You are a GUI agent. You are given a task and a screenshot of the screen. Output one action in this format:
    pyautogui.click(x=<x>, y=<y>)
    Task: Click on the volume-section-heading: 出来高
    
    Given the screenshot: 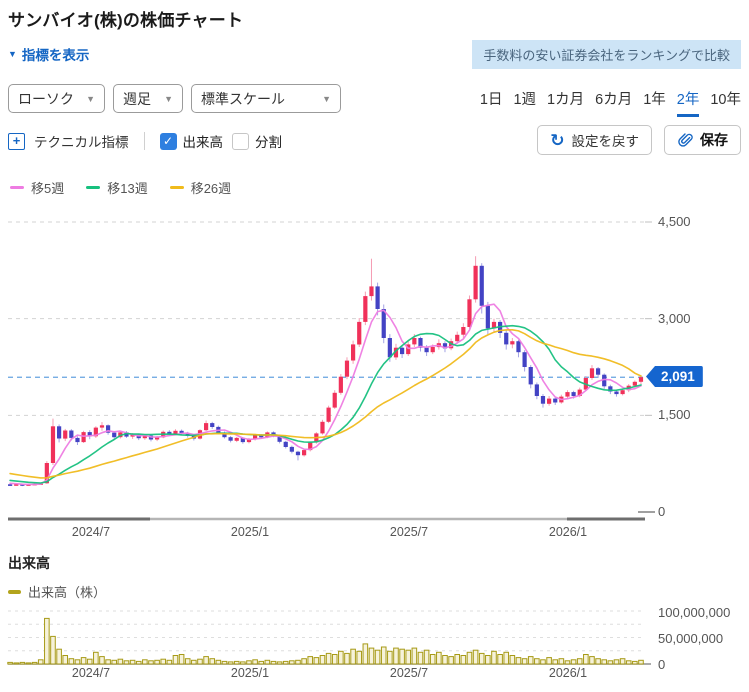 What is the action you would take?
    pyautogui.click(x=29, y=563)
    